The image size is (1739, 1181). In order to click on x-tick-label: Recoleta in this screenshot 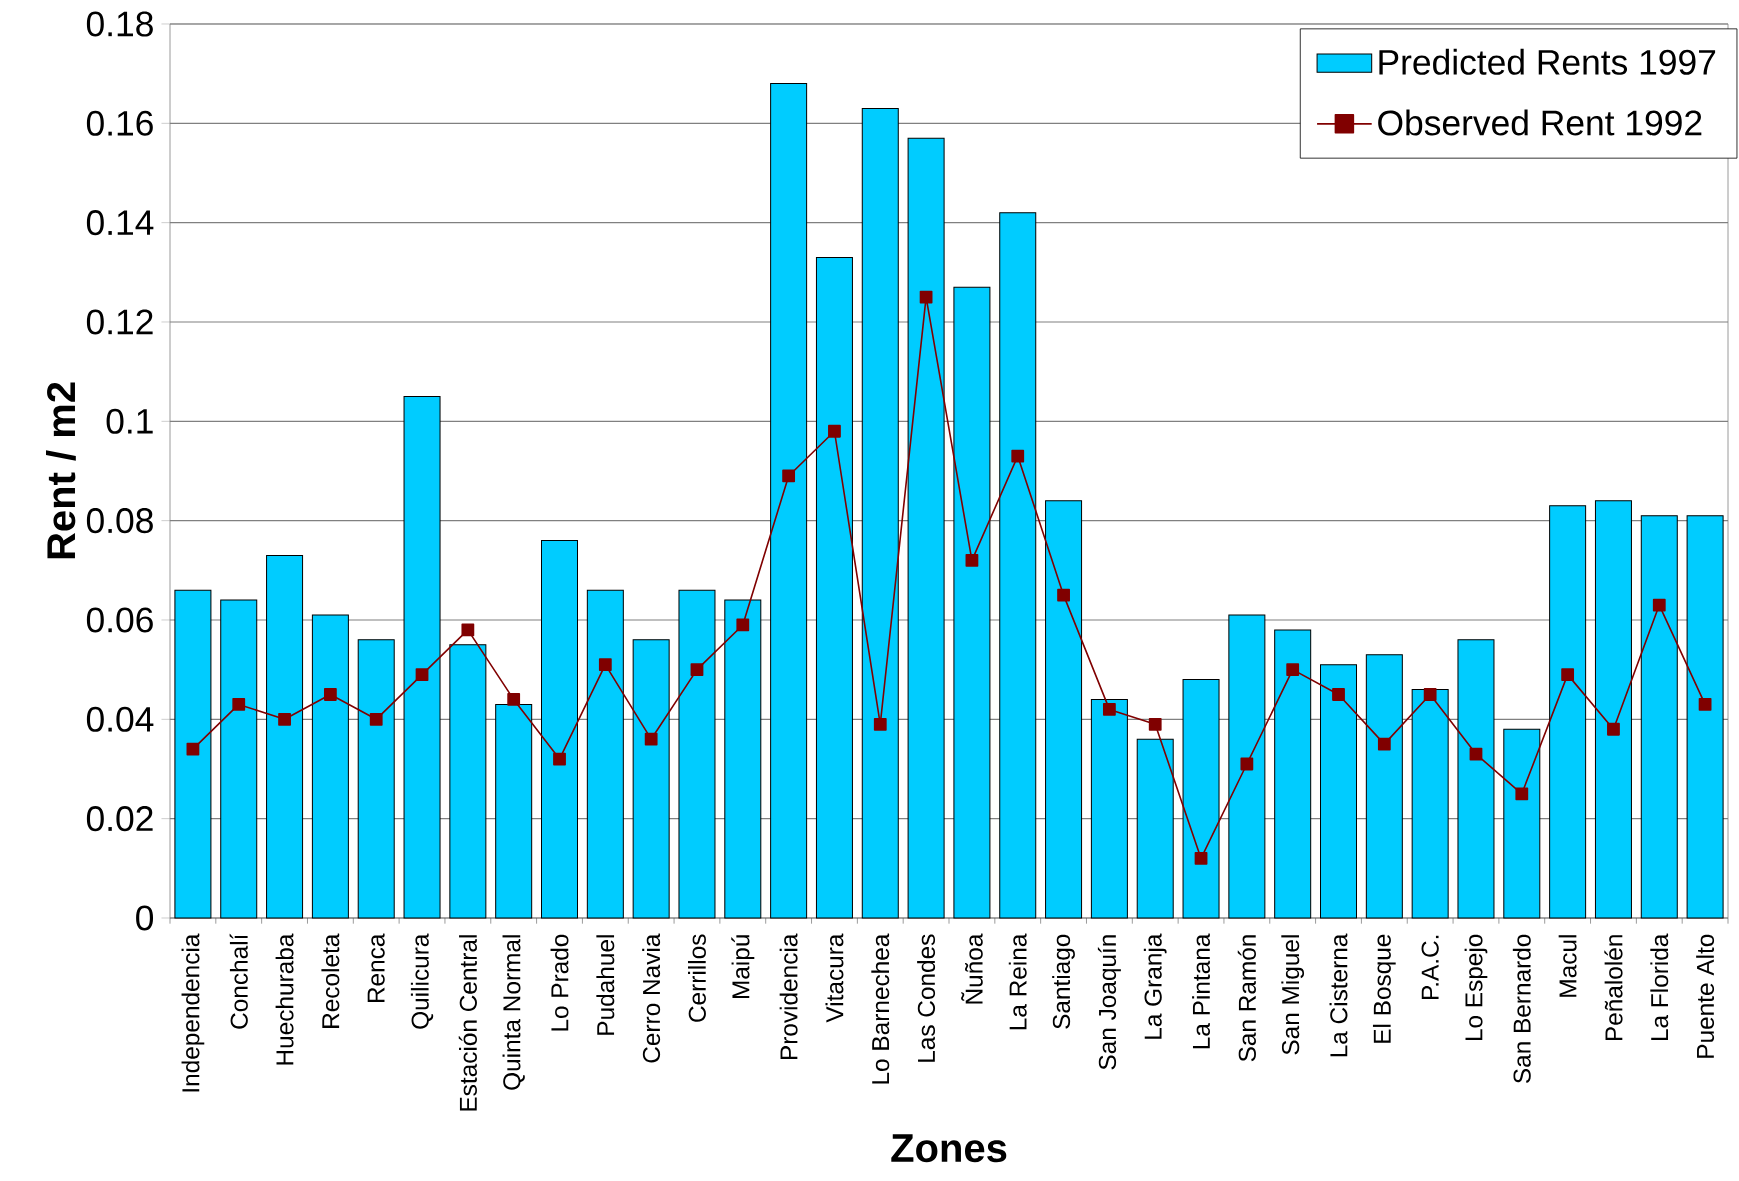, I will do `click(330, 980)`.